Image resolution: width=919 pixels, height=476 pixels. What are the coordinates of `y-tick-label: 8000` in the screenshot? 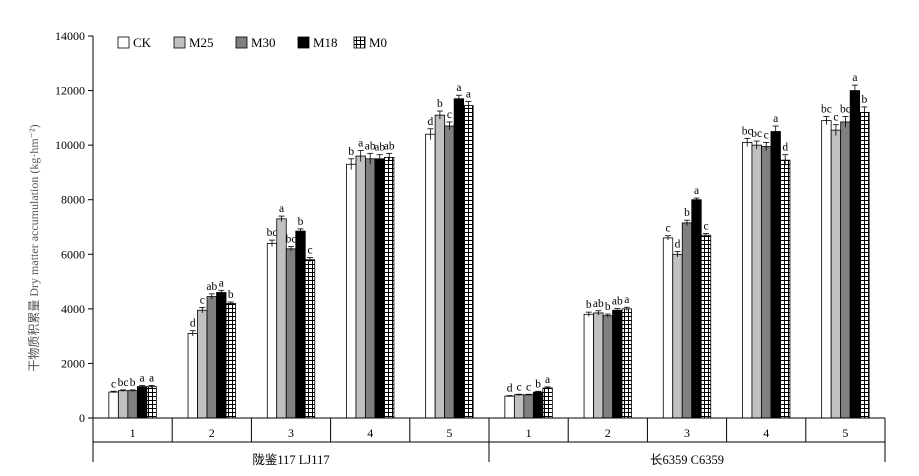 It's located at (73, 200).